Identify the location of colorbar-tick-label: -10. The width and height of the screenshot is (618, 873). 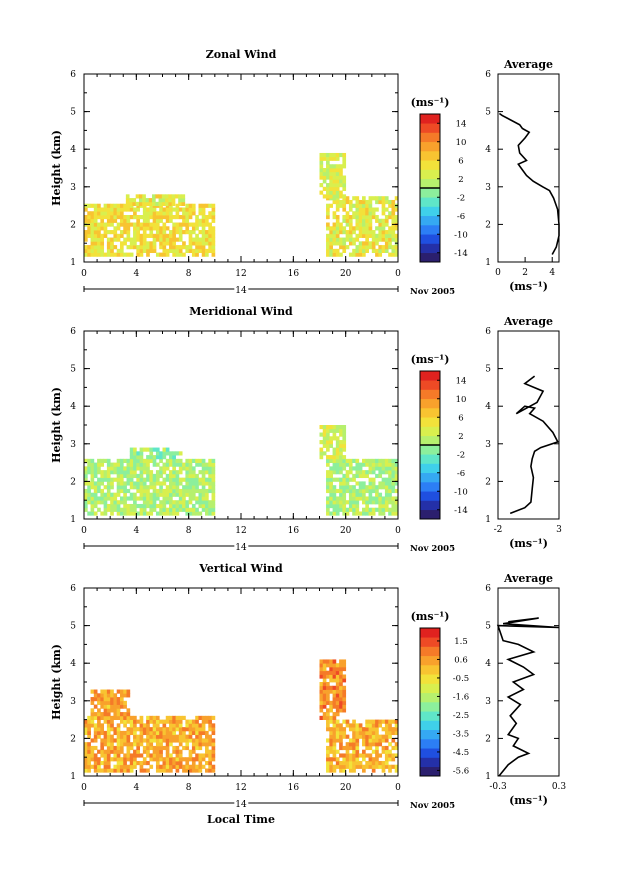
(461, 492).